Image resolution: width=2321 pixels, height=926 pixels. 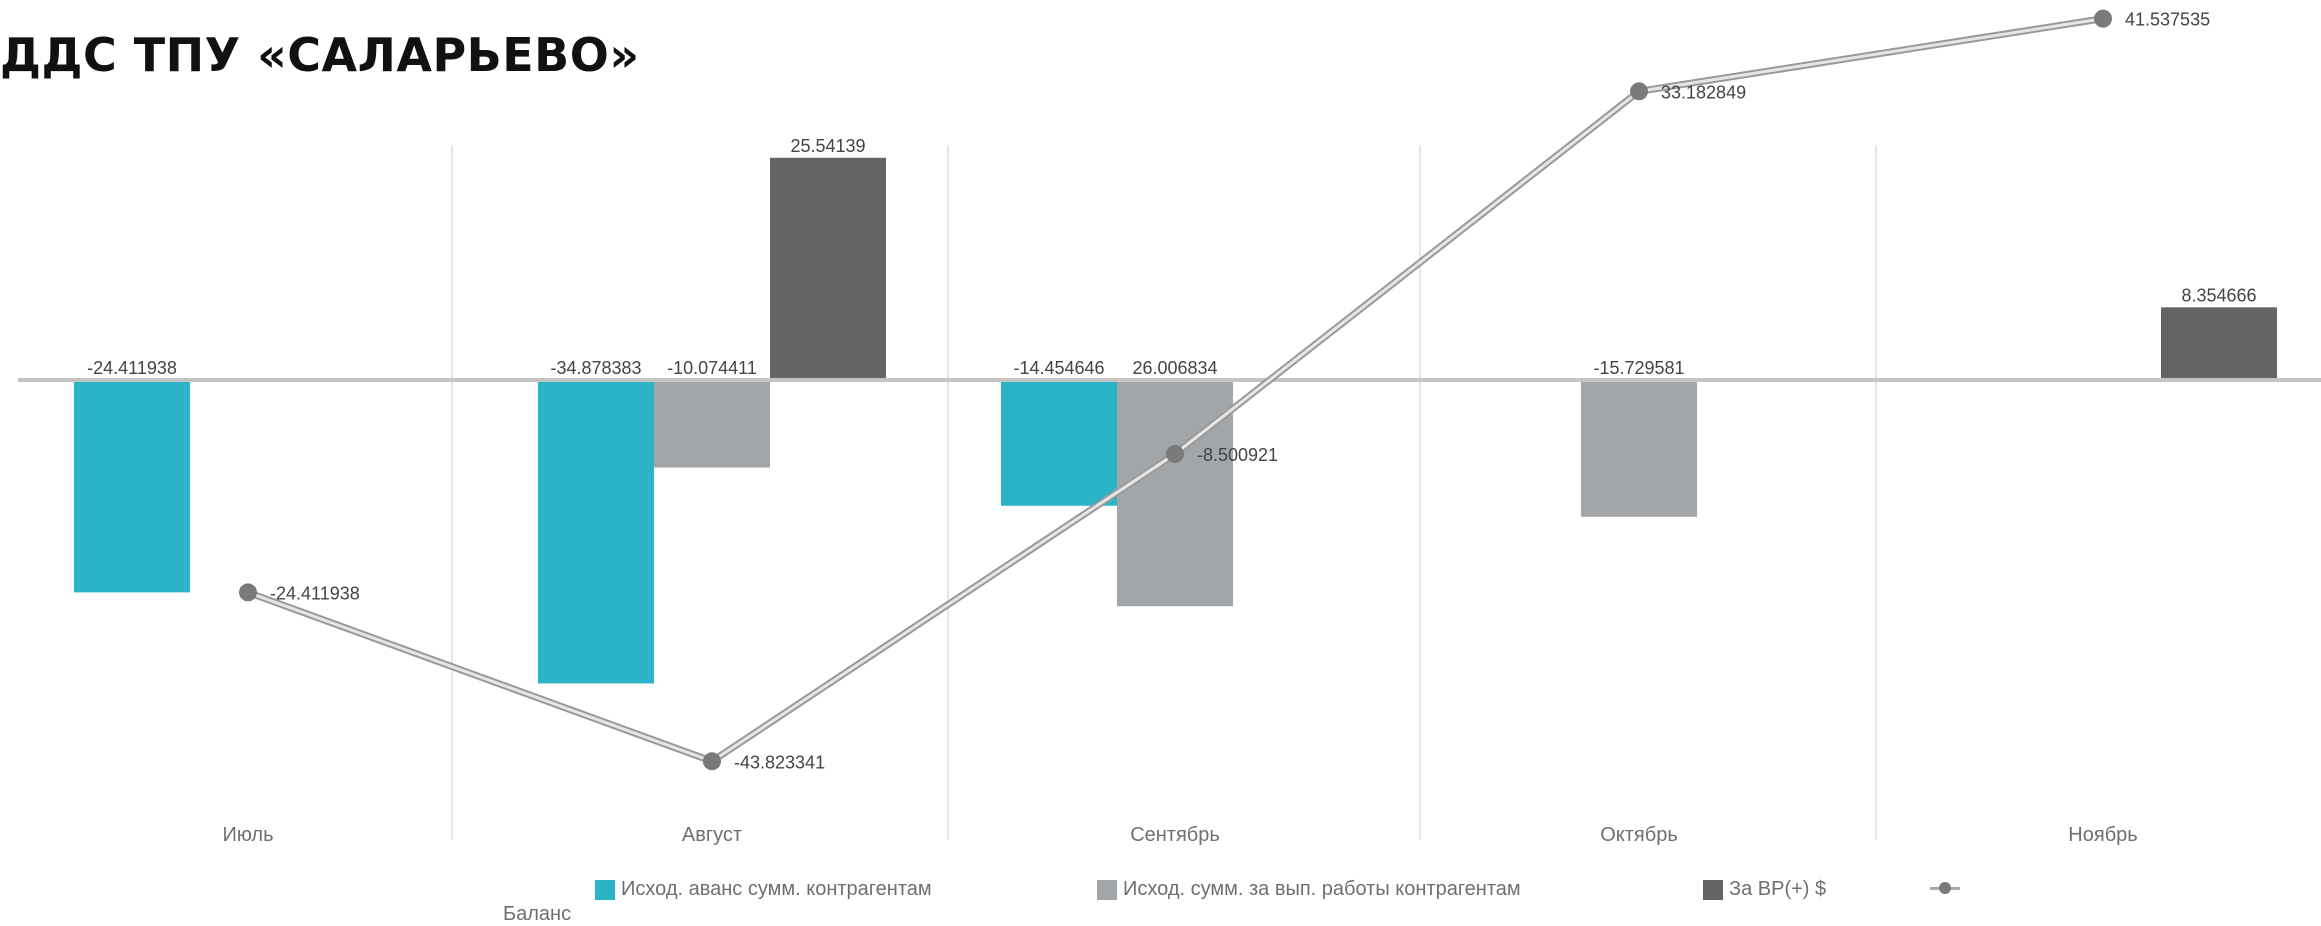 I want to click on legend-swatch-vr, so click(x=1713, y=889).